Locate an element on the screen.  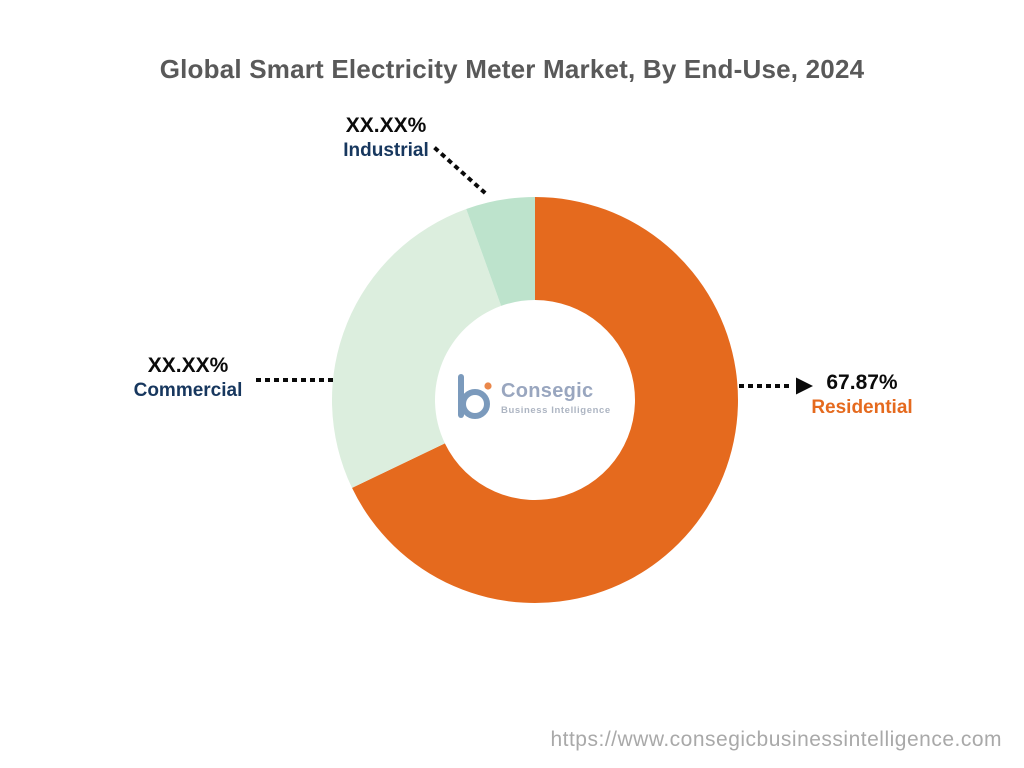
commercial-value: XX.XX% is located at coordinates (188, 365).